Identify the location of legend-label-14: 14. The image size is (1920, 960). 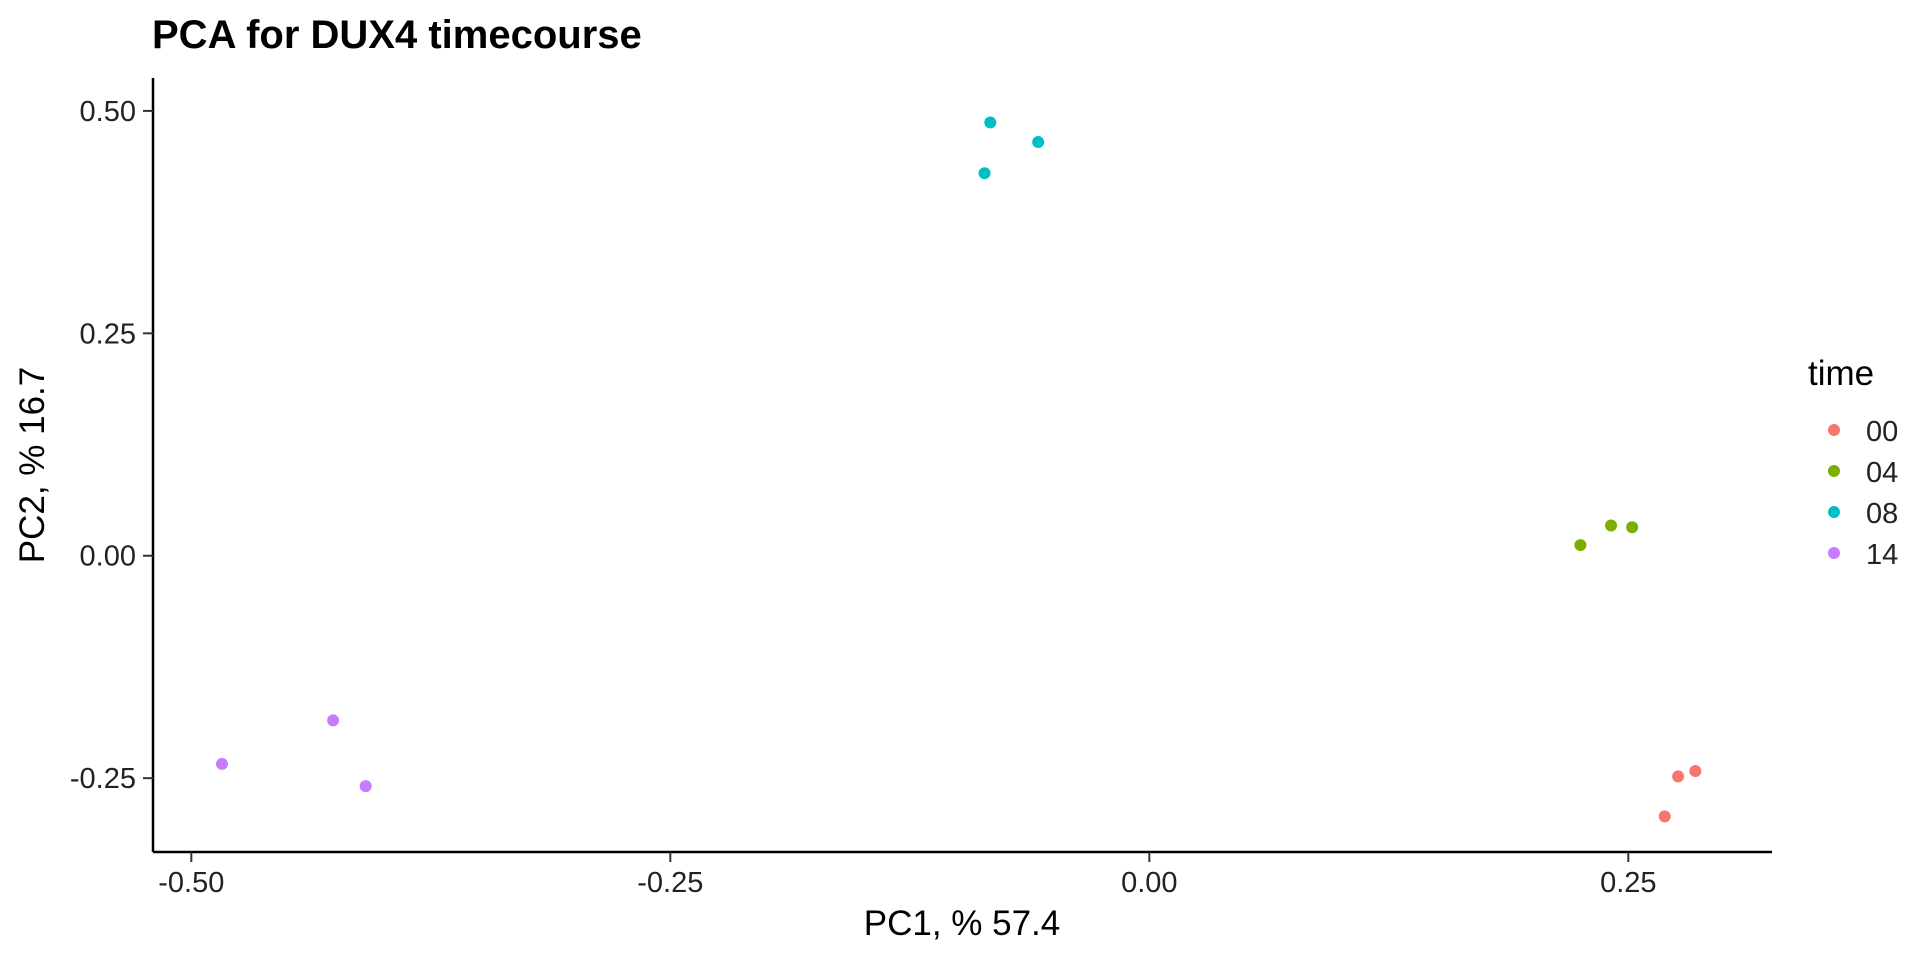
(1882, 555).